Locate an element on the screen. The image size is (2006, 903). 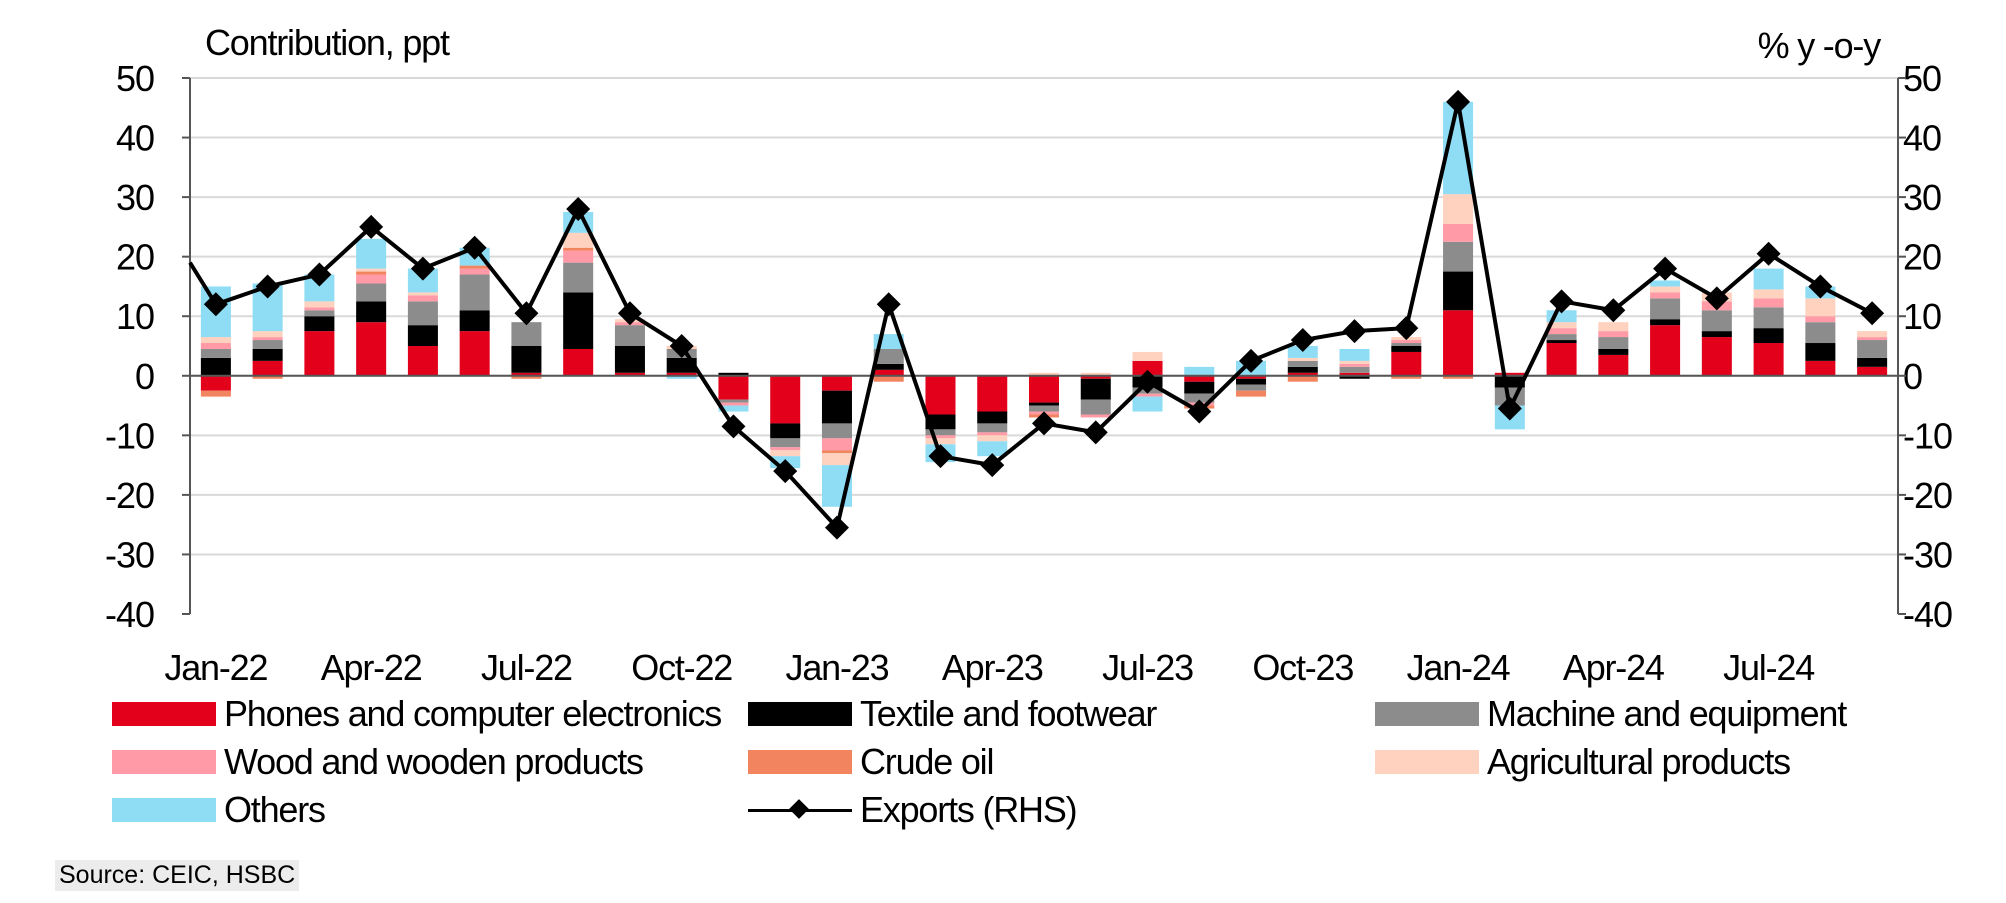
legend-label: Wood and wooden products is located at coordinates (434, 761).